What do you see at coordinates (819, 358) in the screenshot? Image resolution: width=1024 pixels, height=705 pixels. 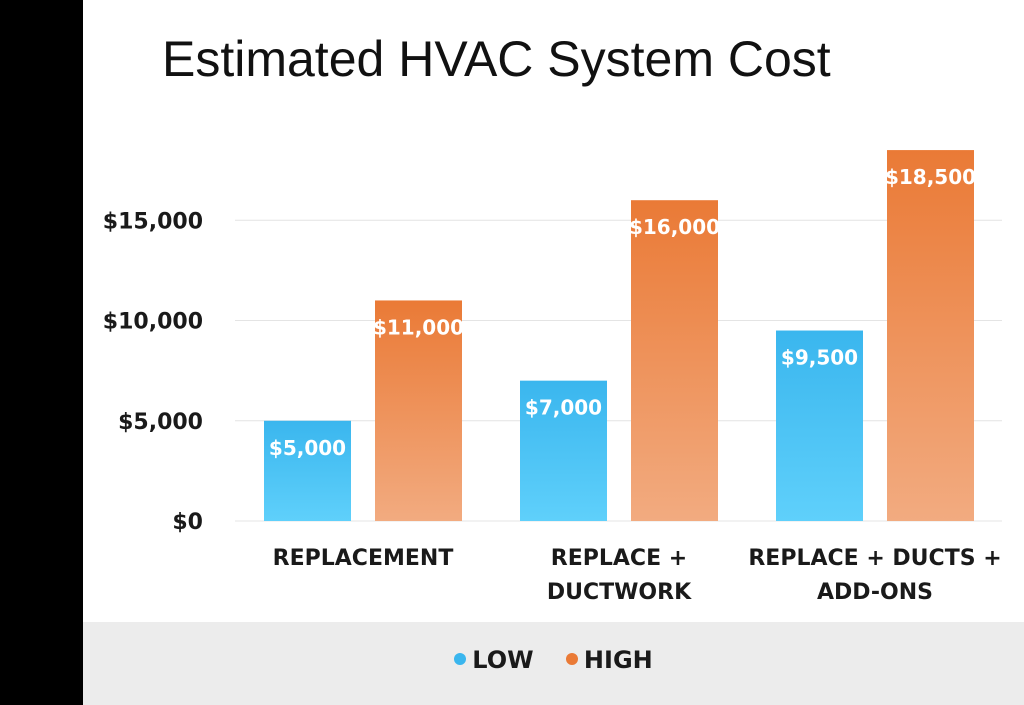 I see `bar-value-label: $9,500` at bounding box center [819, 358].